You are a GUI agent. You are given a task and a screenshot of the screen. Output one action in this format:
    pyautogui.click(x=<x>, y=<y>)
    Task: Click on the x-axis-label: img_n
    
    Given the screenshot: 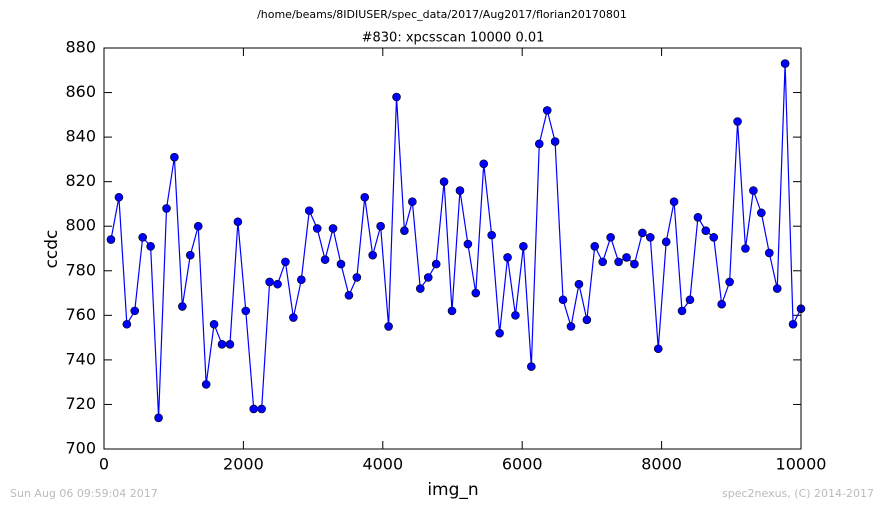 What is the action you would take?
    pyautogui.click(x=452, y=490)
    